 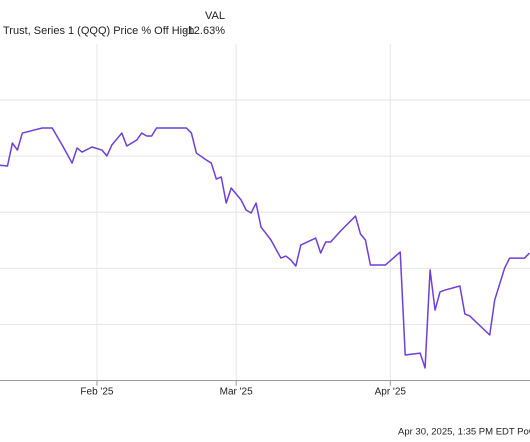 I want to click on x-tick-label: Apr '25, so click(x=391, y=391).